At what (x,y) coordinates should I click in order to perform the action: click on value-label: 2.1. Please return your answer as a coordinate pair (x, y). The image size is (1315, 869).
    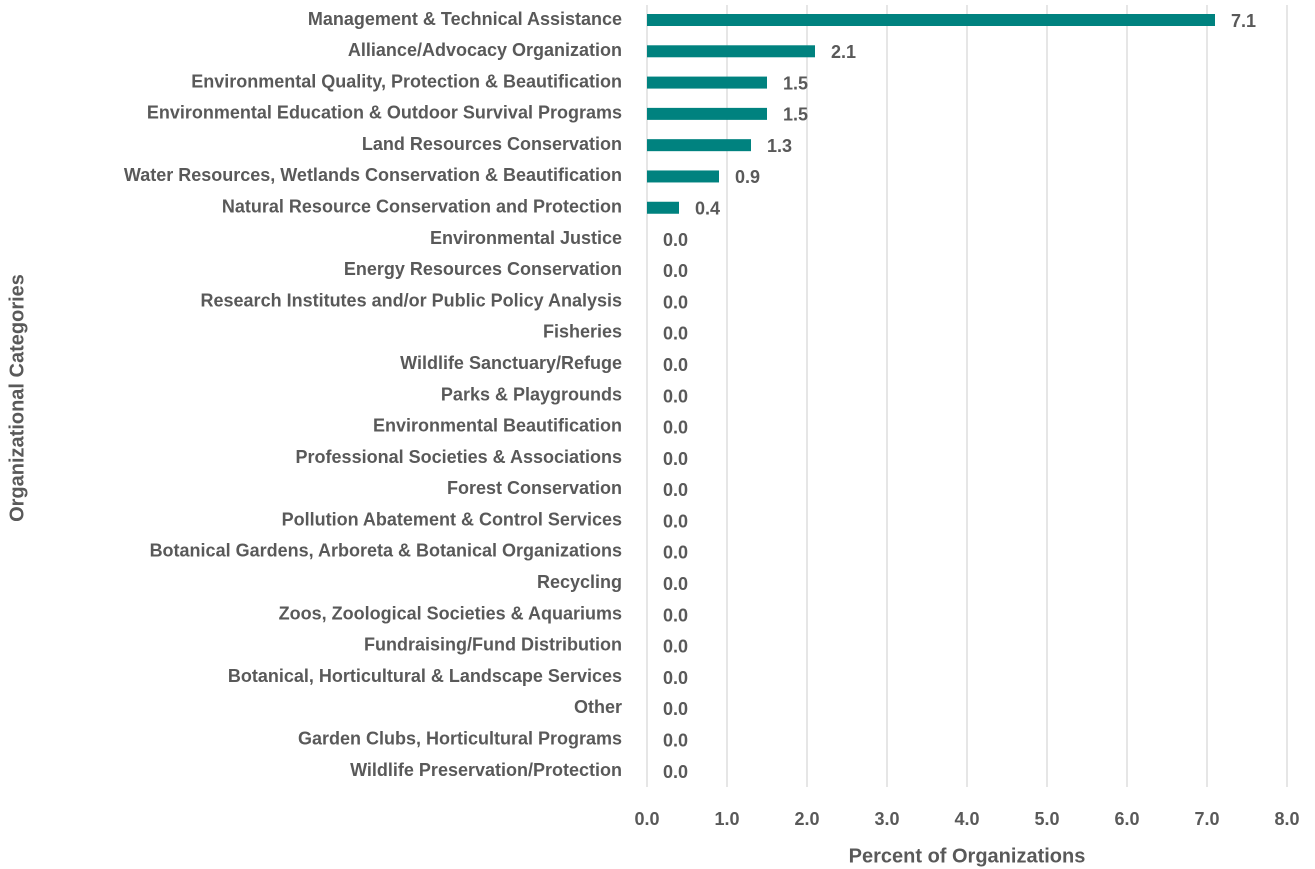
    Looking at the image, I should click on (843, 52).